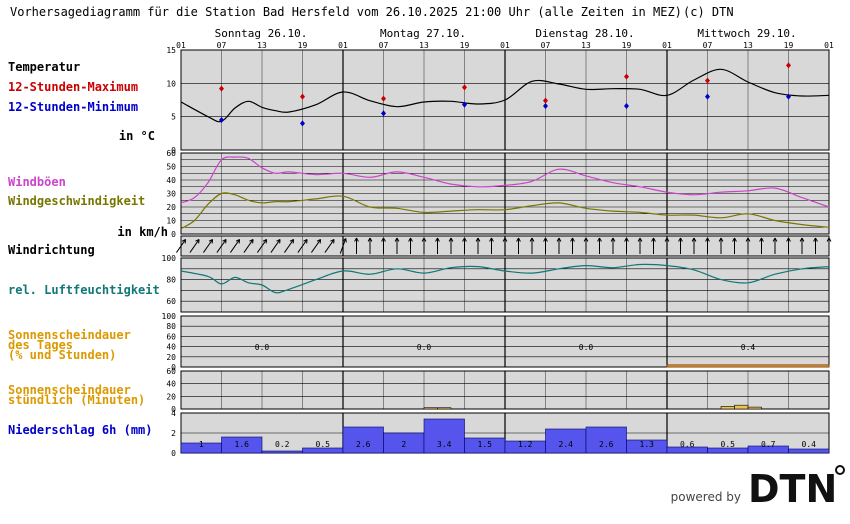 This screenshot has height=524, width=850. Describe the element at coordinates (171, 384) in the screenshot. I see `y-tick-label: 40` at that location.